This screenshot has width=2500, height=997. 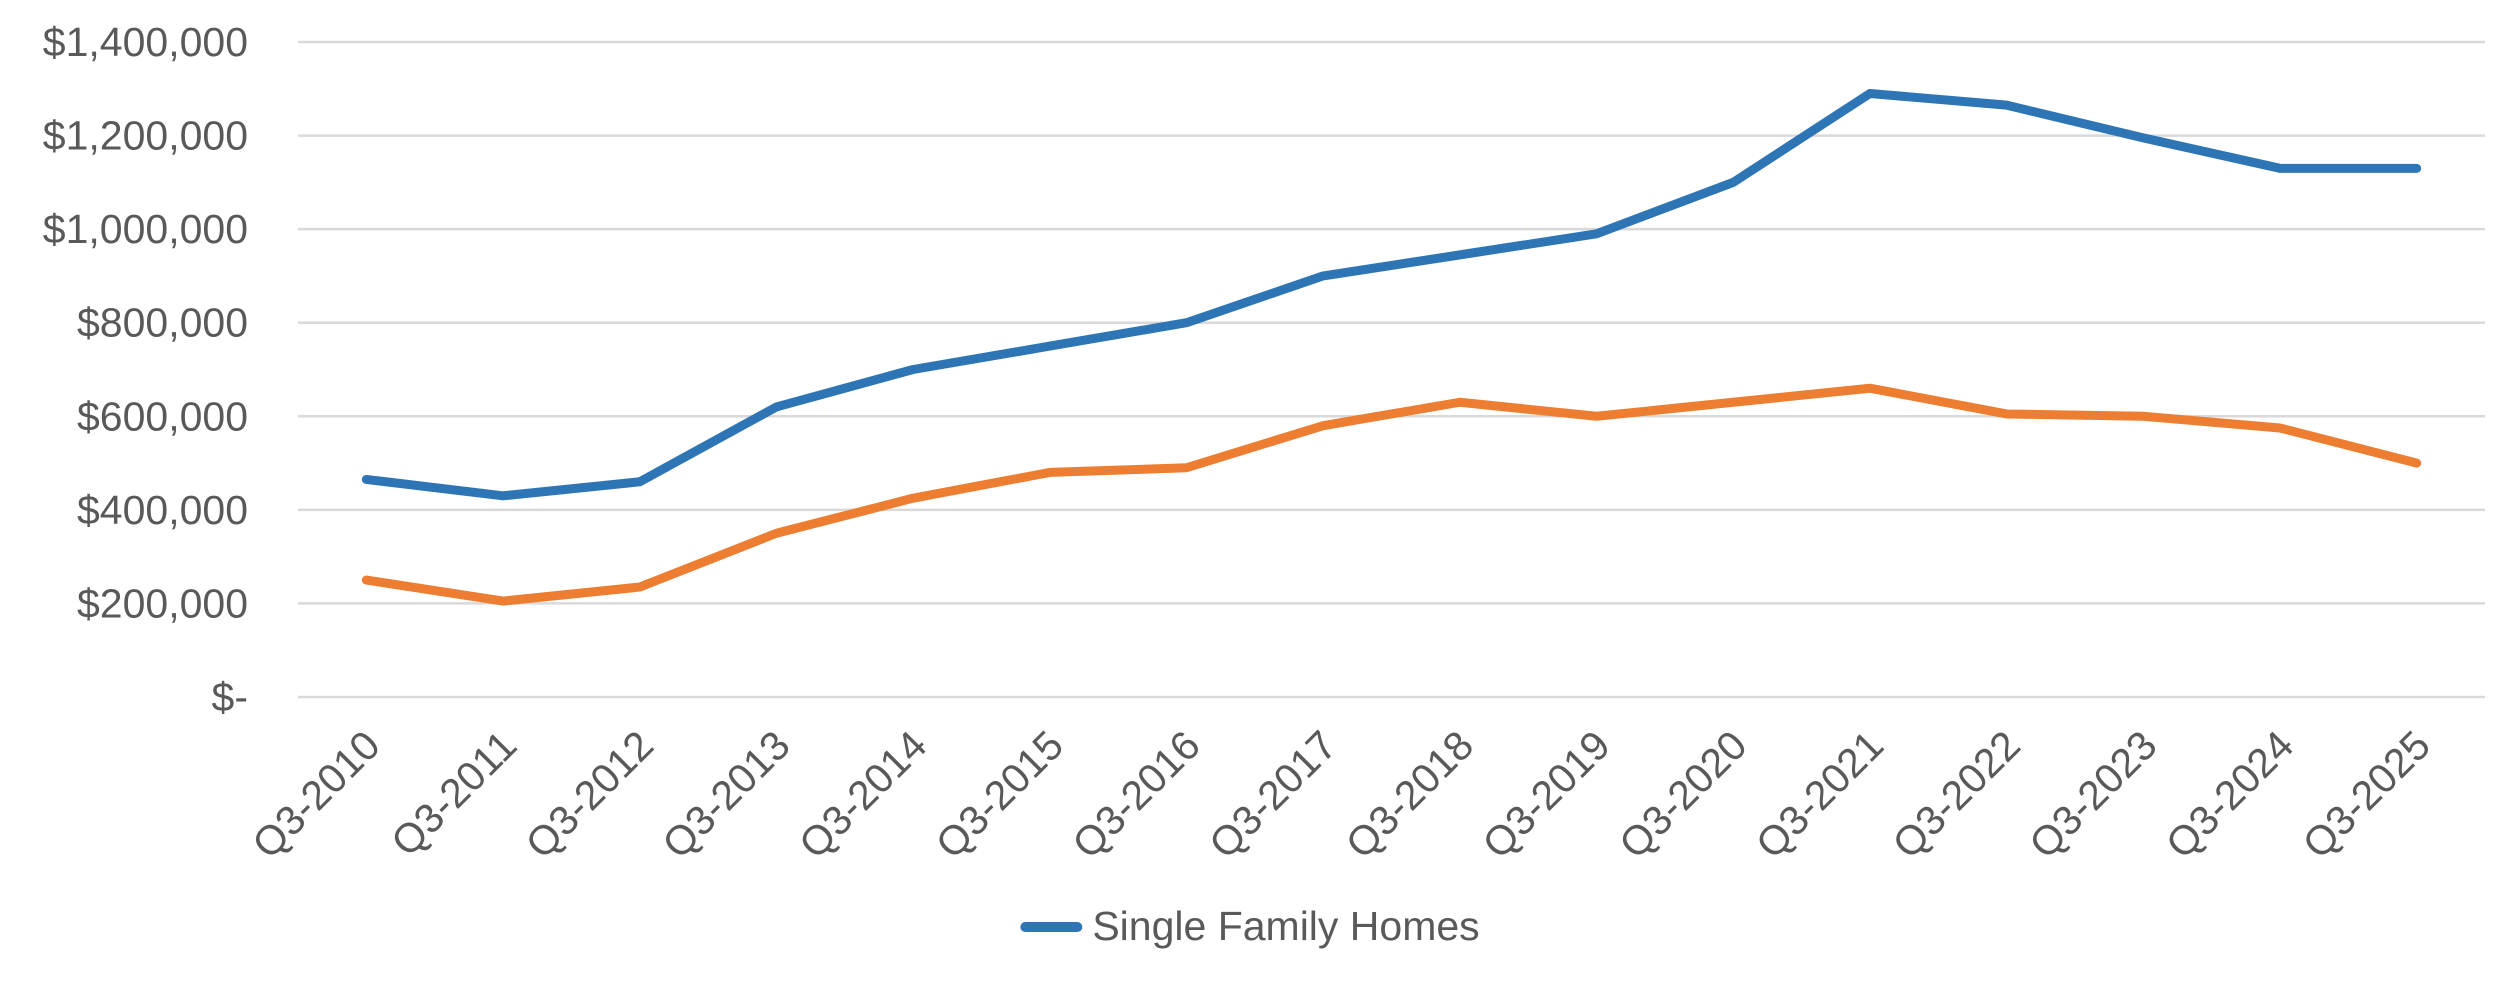 I want to click on y-axis-tick-label: $-, so click(x=230, y=697).